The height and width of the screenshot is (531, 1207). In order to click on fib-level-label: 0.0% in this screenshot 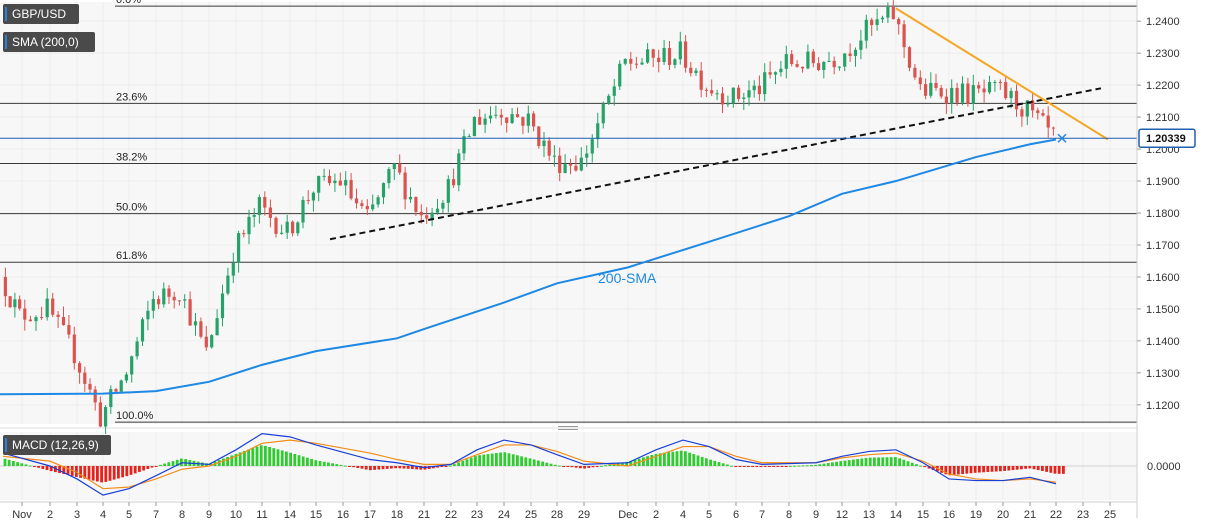, I will do `click(128, 3)`.